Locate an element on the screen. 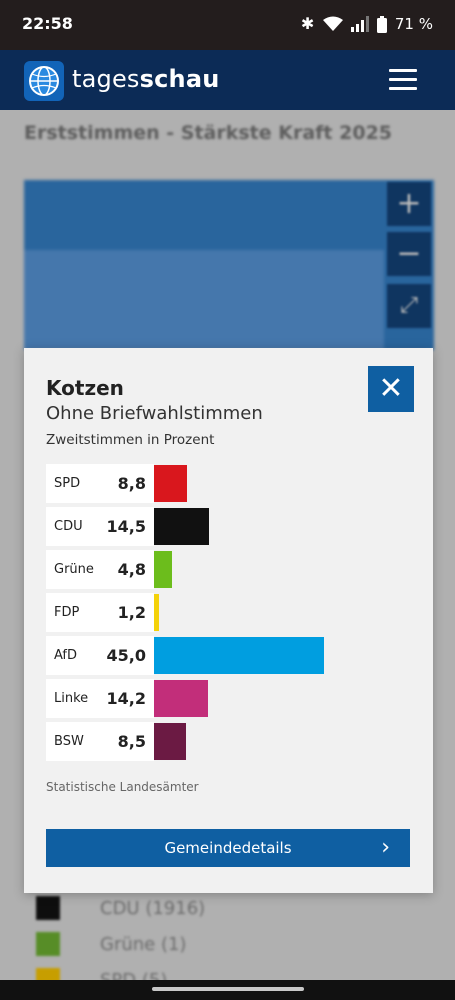 This screenshot has width=455, height=1000. result-row: BSW 8,5 is located at coordinates (211, 743).